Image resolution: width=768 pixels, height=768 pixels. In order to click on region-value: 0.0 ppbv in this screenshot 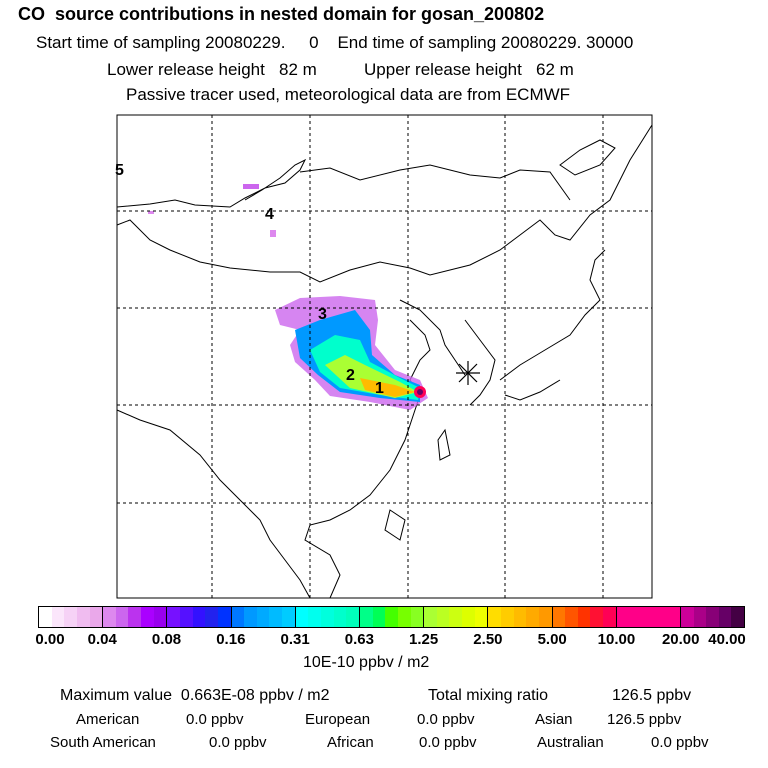, I will do `click(215, 719)`.